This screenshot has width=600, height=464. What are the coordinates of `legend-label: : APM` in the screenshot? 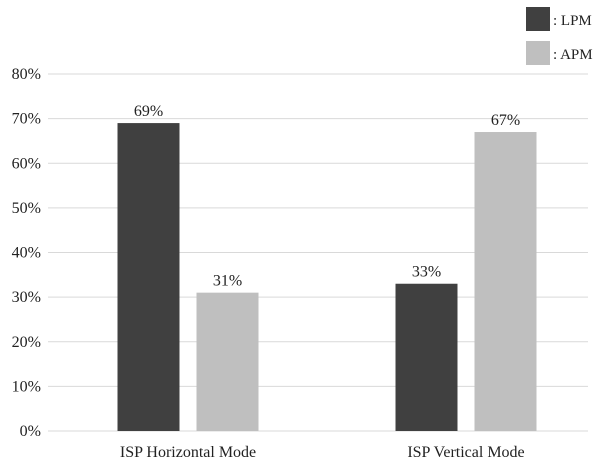 It's located at (573, 55).